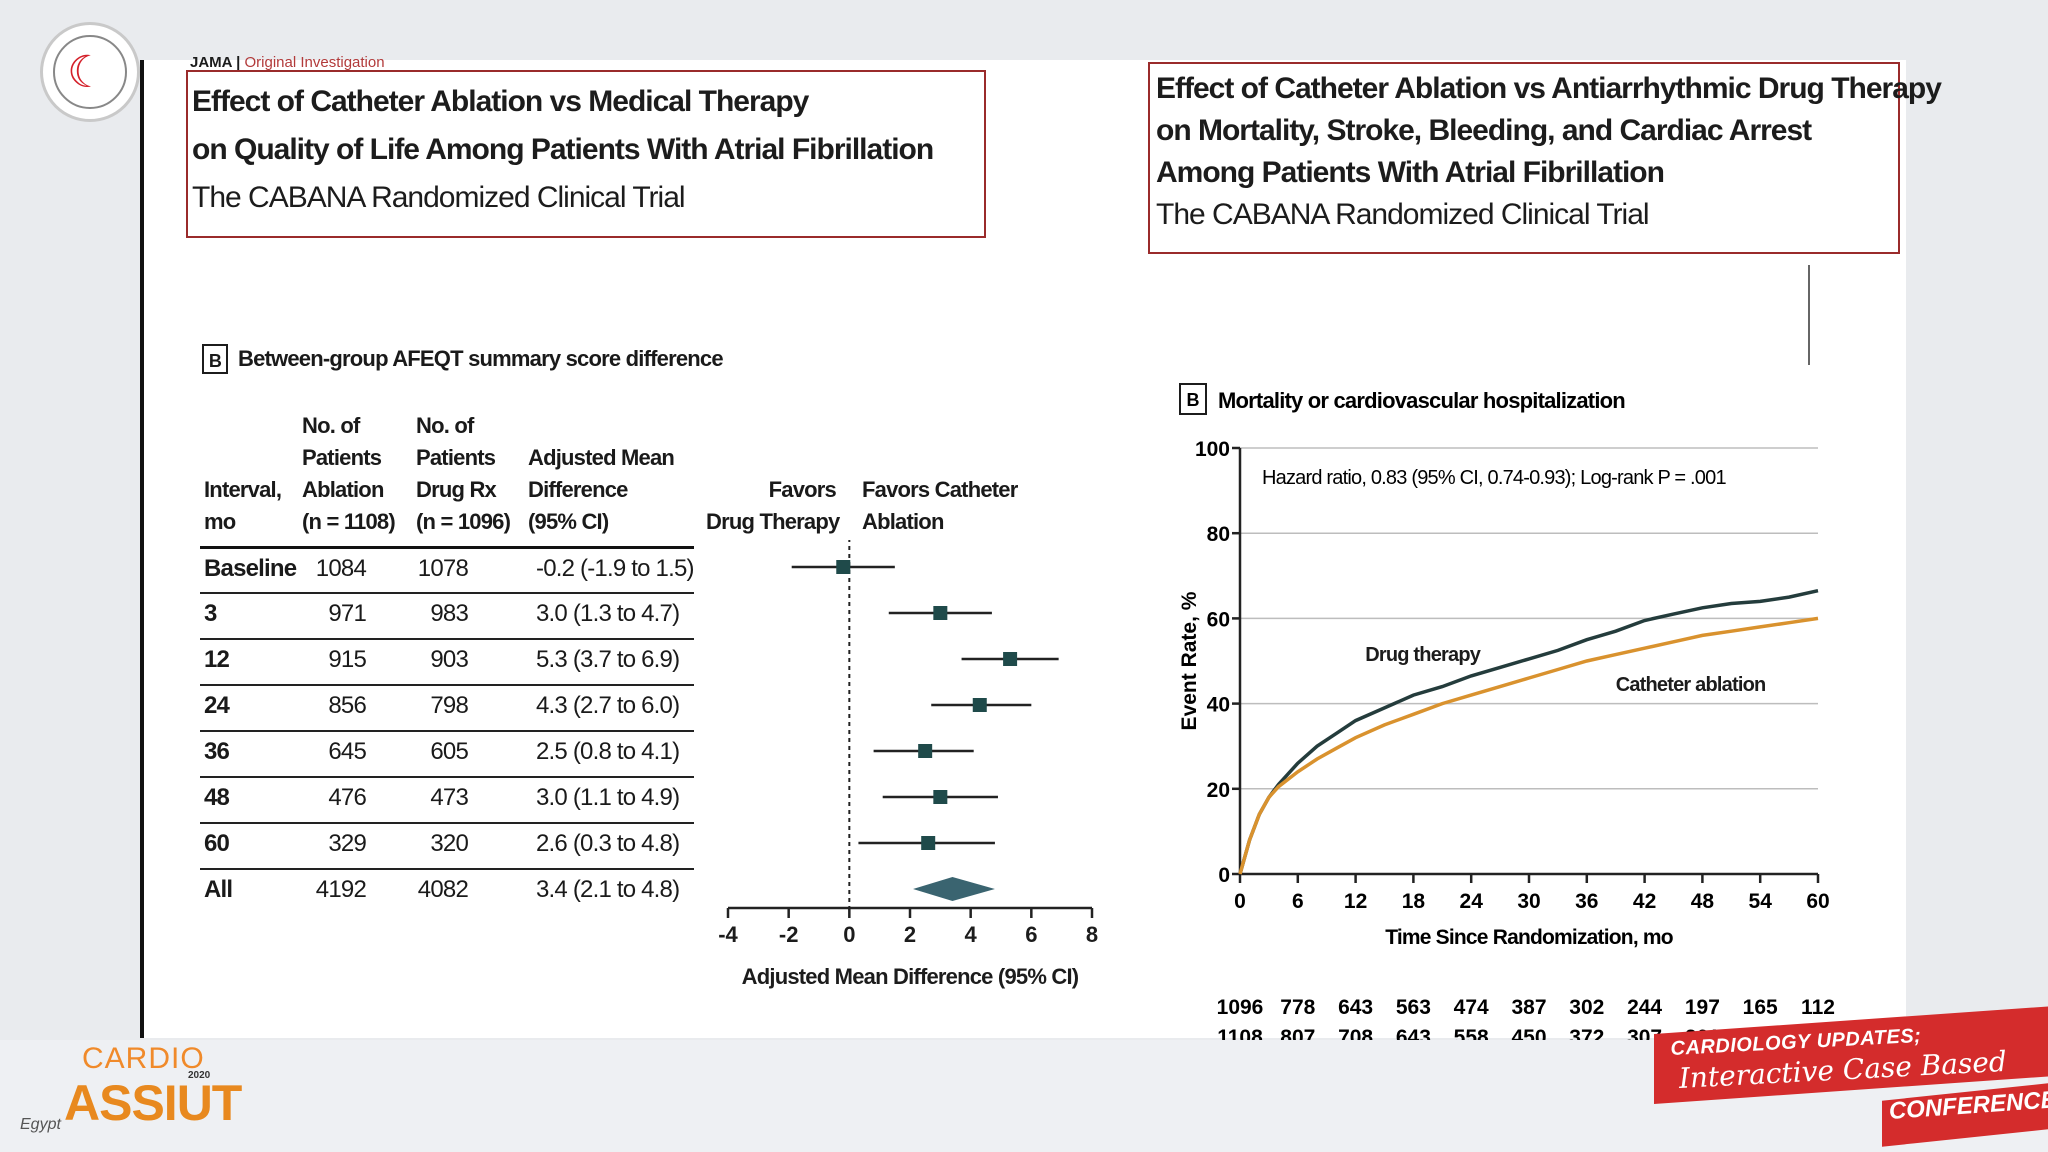  What do you see at coordinates (1423, 655) in the screenshot?
I see `drug-therapy-label: Drug therapy` at bounding box center [1423, 655].